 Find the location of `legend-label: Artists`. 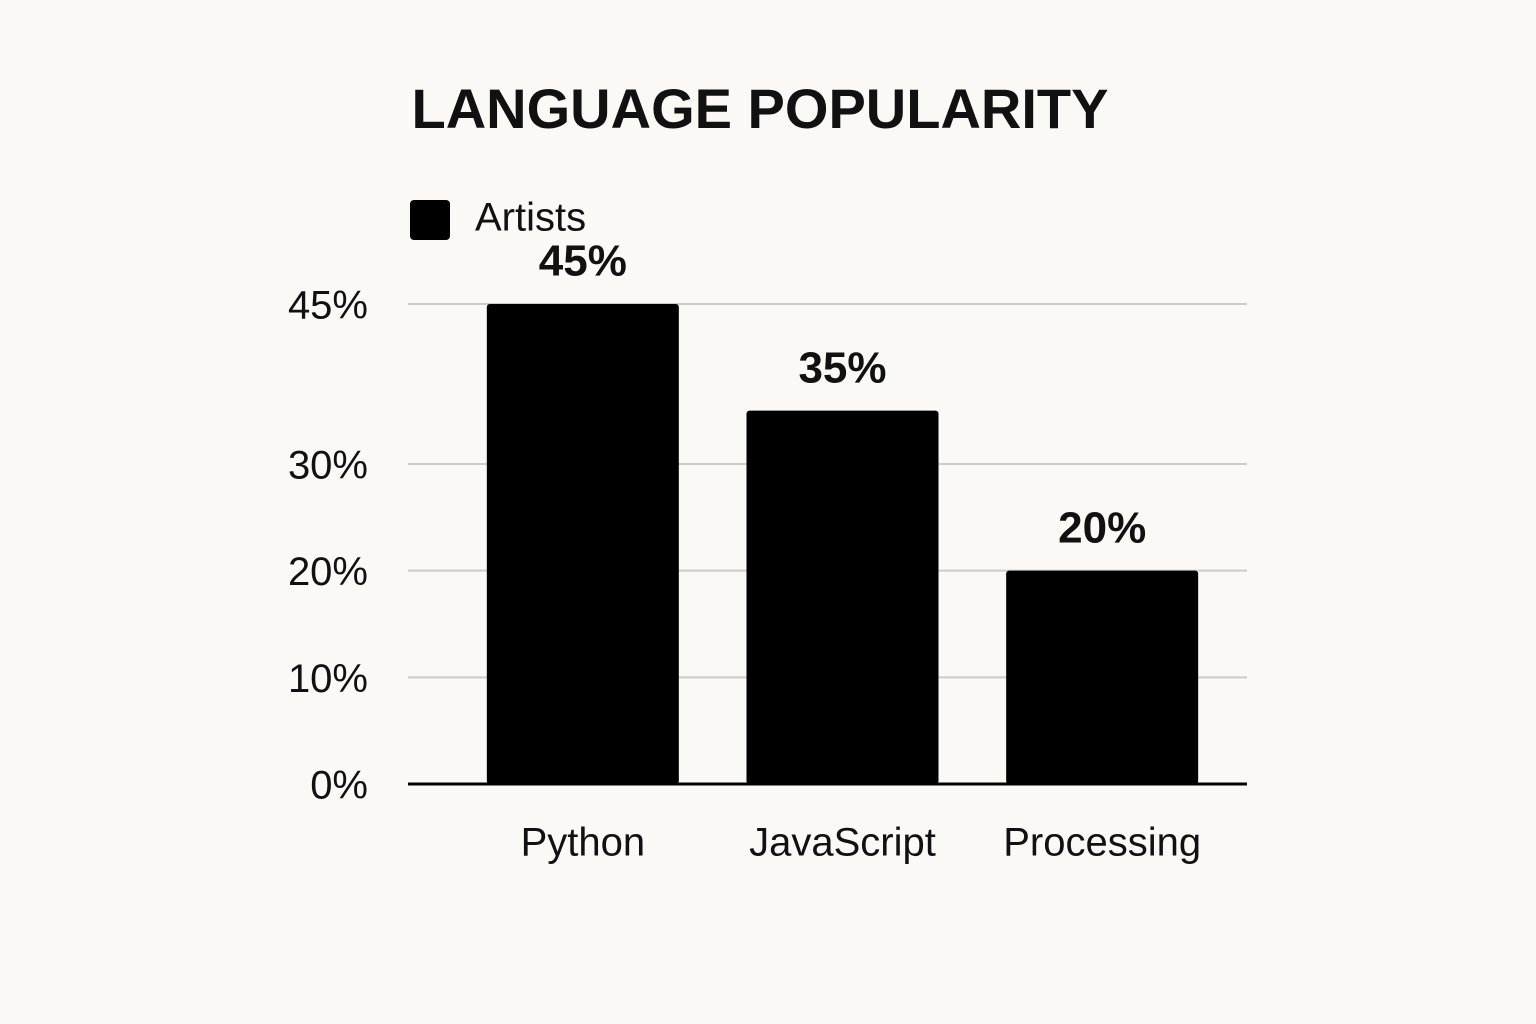

legend-label: Artists is located at coordinates (530, 218).